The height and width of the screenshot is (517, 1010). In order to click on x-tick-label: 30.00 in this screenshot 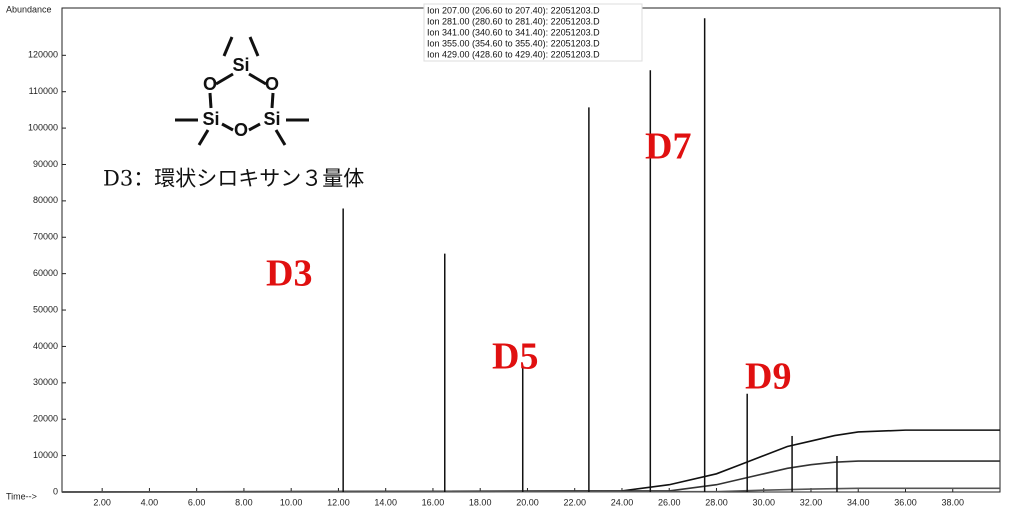, I will do `click(763, 502)`.